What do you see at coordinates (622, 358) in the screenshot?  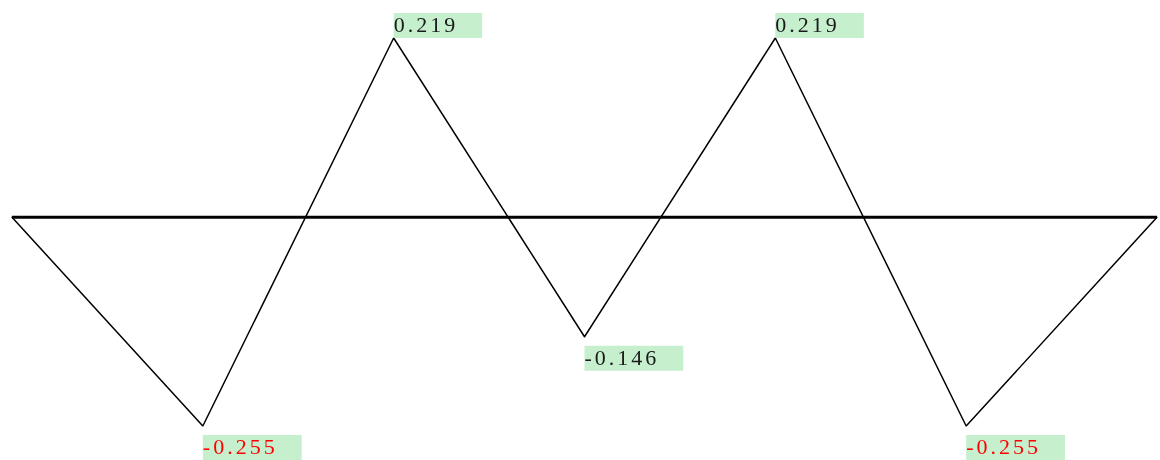 I see `data-label: -0.146` at bounding box center [622, 358].